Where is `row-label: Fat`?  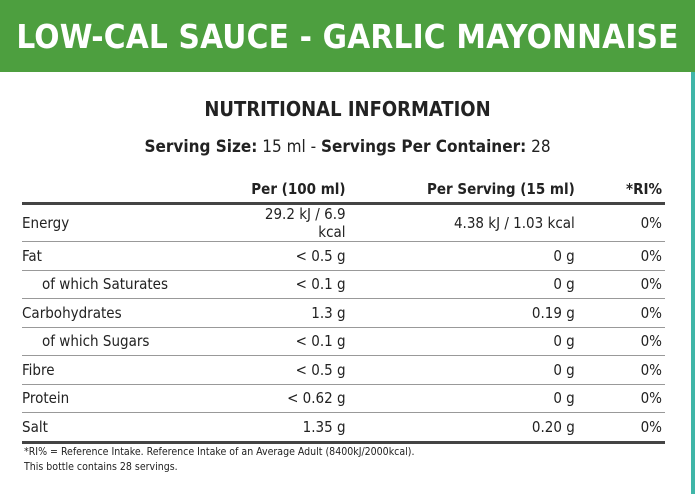
row-label: Fat is located at coordinates (132, 256).